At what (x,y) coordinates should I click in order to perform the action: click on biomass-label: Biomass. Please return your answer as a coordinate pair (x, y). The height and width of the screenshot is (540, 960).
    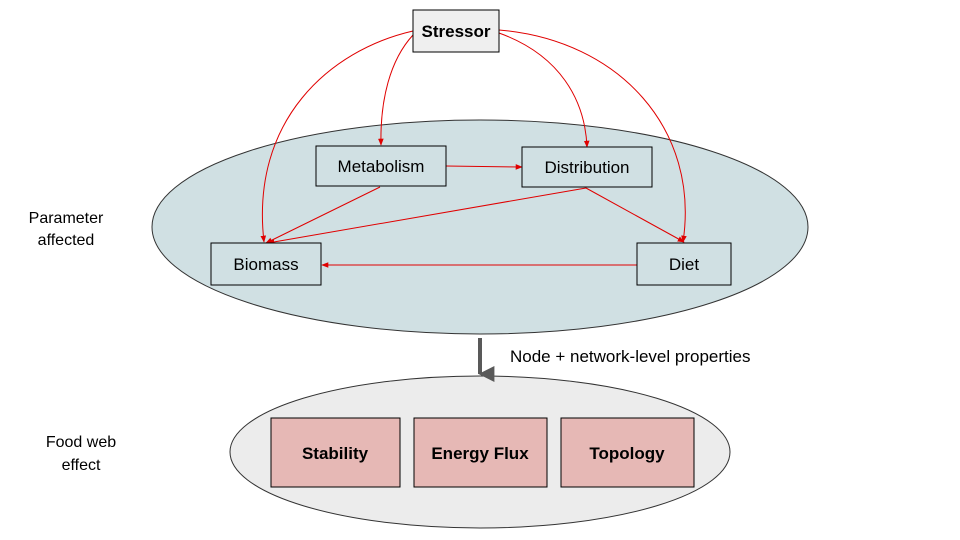
    Looking at the image, I should click on (265, 264).